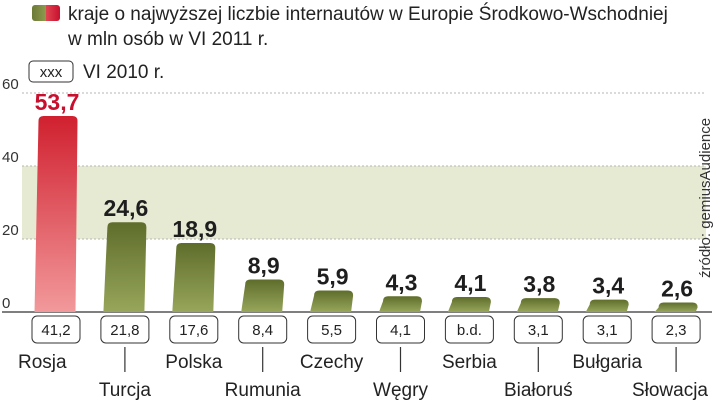  I want to click on bar-value-label: 4,1, so click(470, 283).